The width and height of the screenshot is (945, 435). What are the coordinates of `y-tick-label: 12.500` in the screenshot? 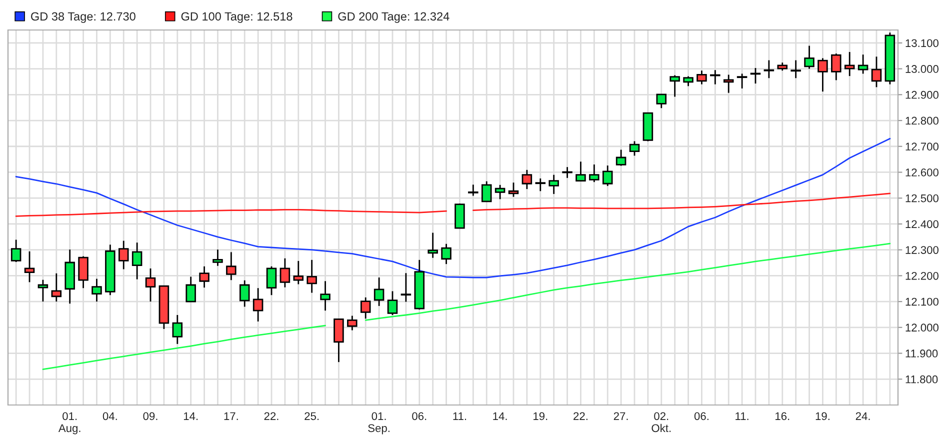 It's located at (922, 198).